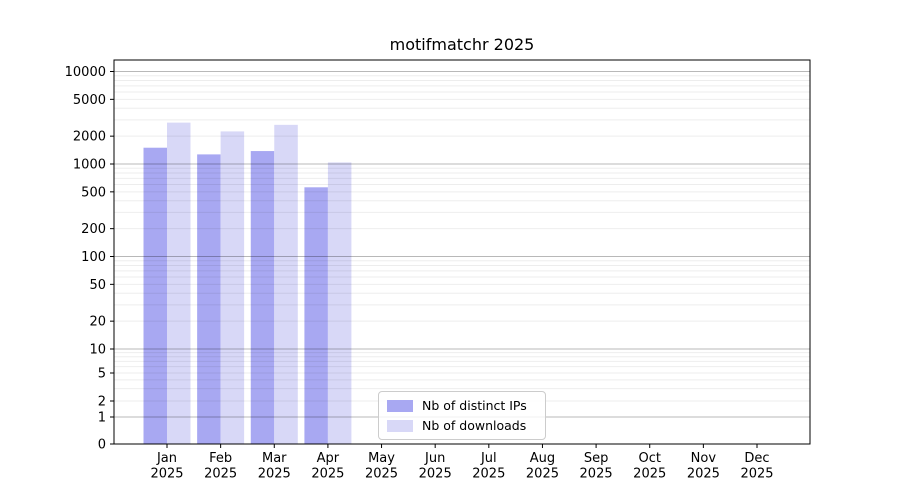 This screenshot has width=900, height=500. Describe the element at coordinates (89, 165) in the screenshot. I see `y-tick-label: 1000` at that location.